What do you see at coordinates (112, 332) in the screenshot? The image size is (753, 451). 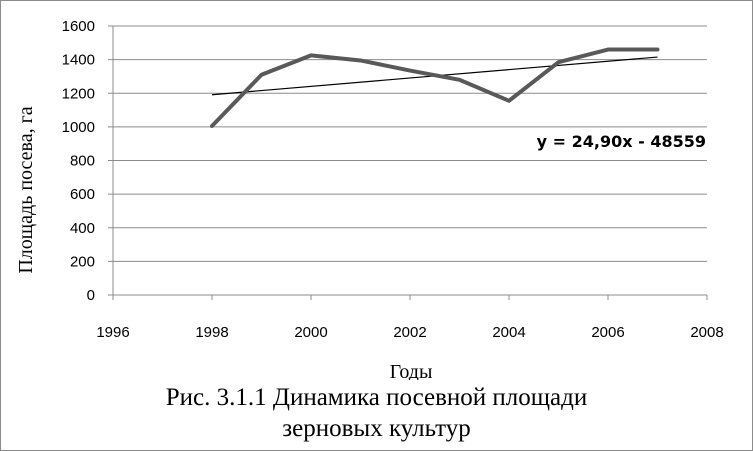 I see `x-tick-label: 1996` at bounding box center [112, 332].